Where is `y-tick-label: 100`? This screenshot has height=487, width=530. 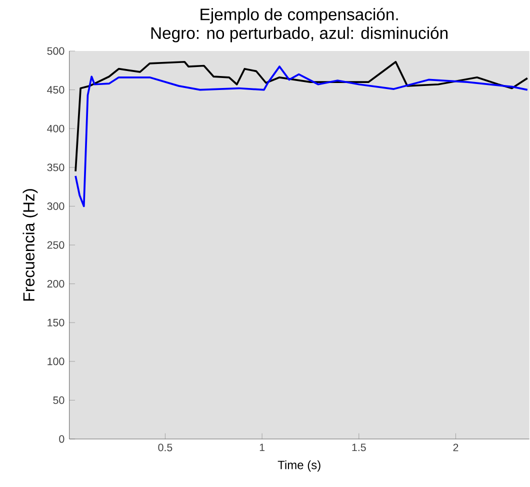
y-tick-label: 100 is located at coordinates (56, 362).